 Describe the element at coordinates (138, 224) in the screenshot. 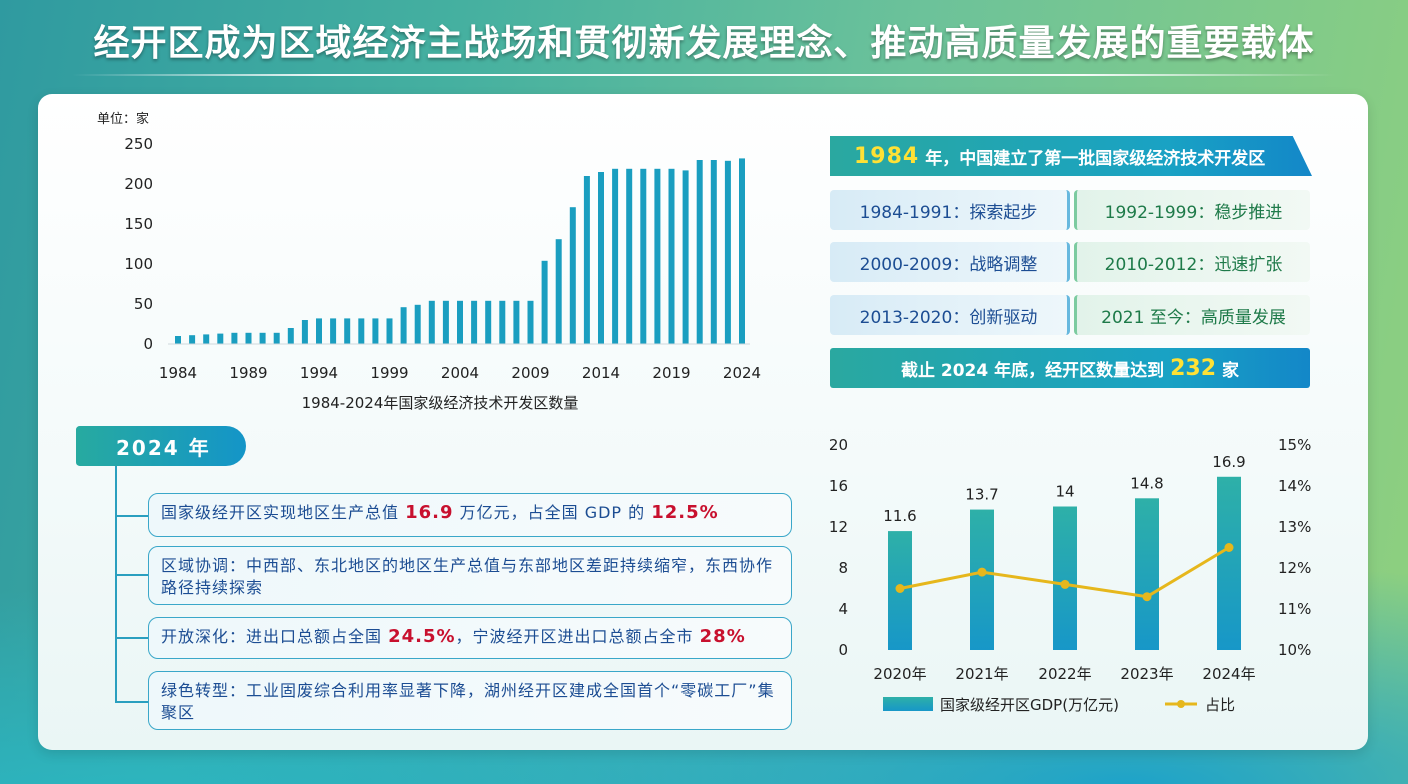

I see `chart1-y-tick: 150` at that location.